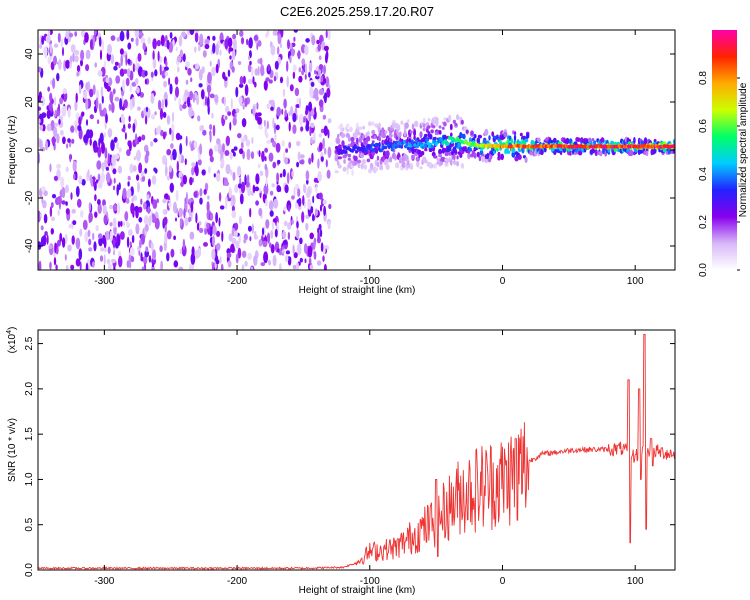 The height and width of the screenshot is (600, 750). Describe the element at coordinates (29, 150) in the screenshot. I see `y-tick-label: 0` at that location.